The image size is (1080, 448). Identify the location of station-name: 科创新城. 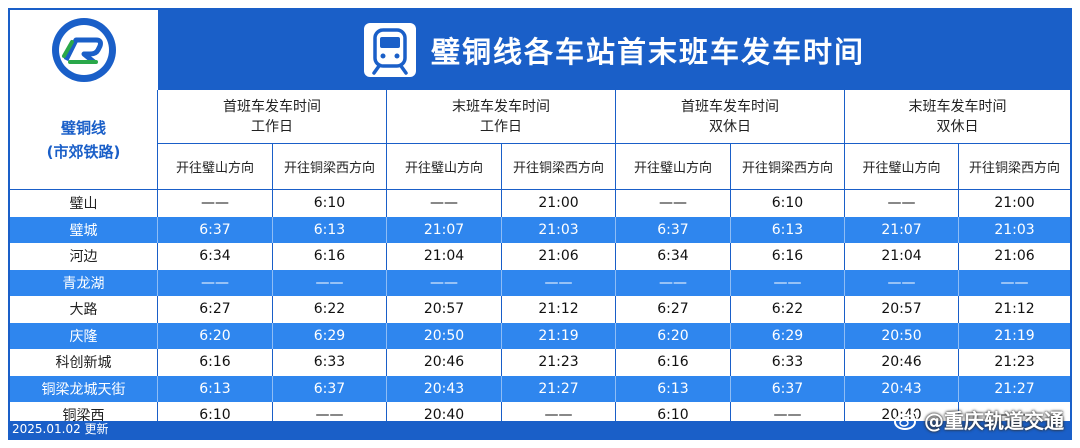
(84, 362).